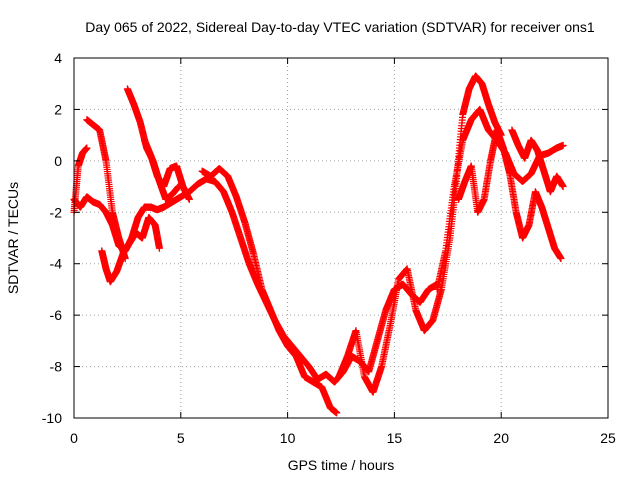 Image resolution: width=640 pixels, height=480 pixels. I want to click on x-tick-label: 25, so click(608, 438).